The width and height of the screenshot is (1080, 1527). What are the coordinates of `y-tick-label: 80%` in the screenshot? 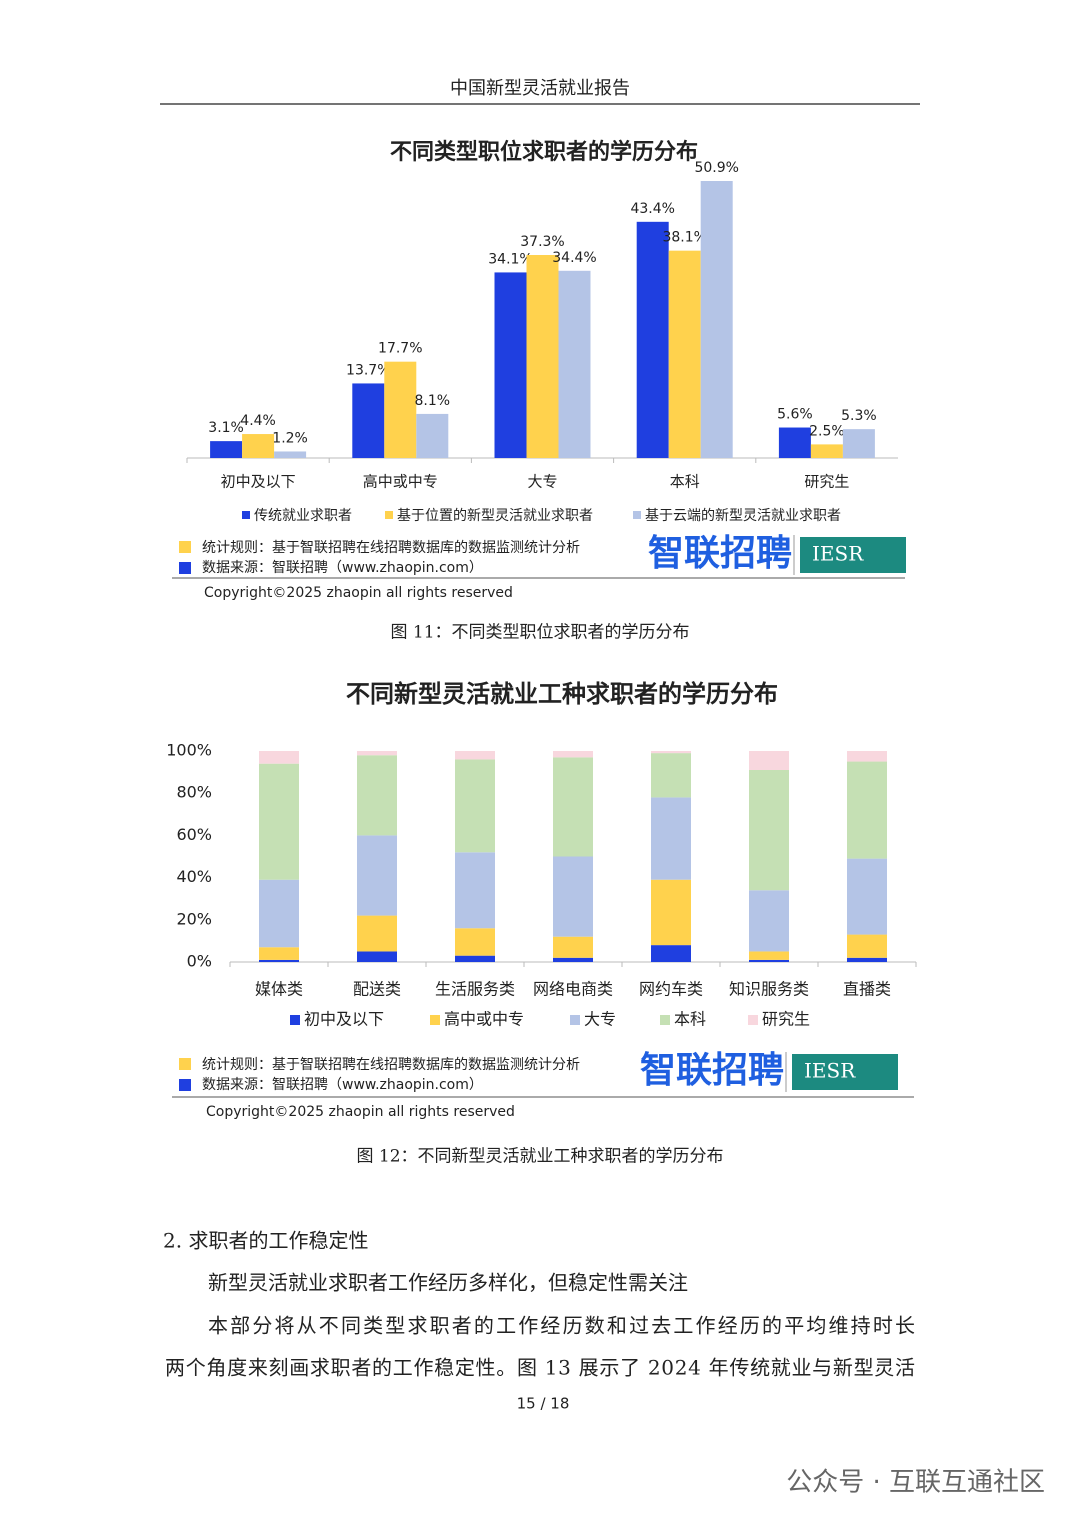 It's located at (194, 792).